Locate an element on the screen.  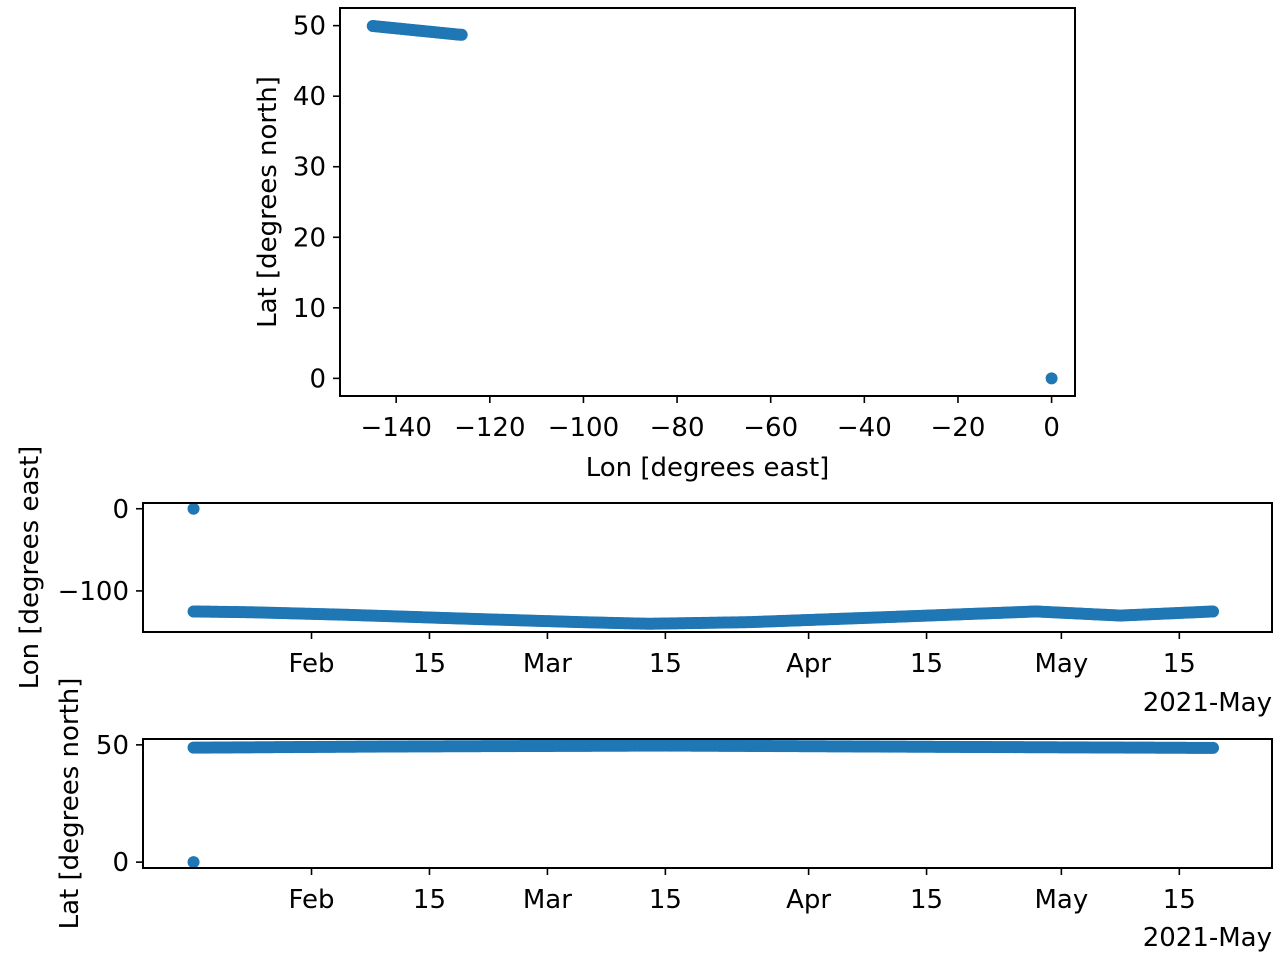
x-tick-label: 0 is located at coordinates (1051, 428).